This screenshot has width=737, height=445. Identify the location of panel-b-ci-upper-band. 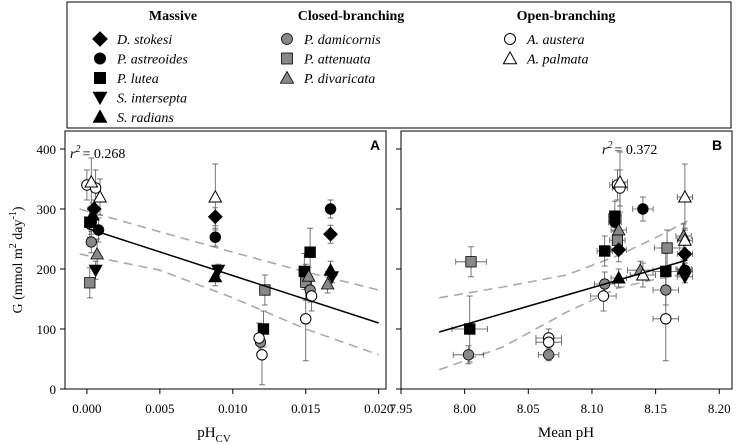
(563, 259).